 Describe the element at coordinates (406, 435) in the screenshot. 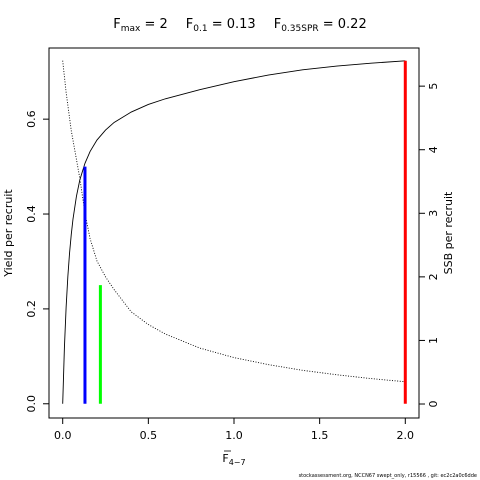

I see `x-tick-label: 2.0` at that location.